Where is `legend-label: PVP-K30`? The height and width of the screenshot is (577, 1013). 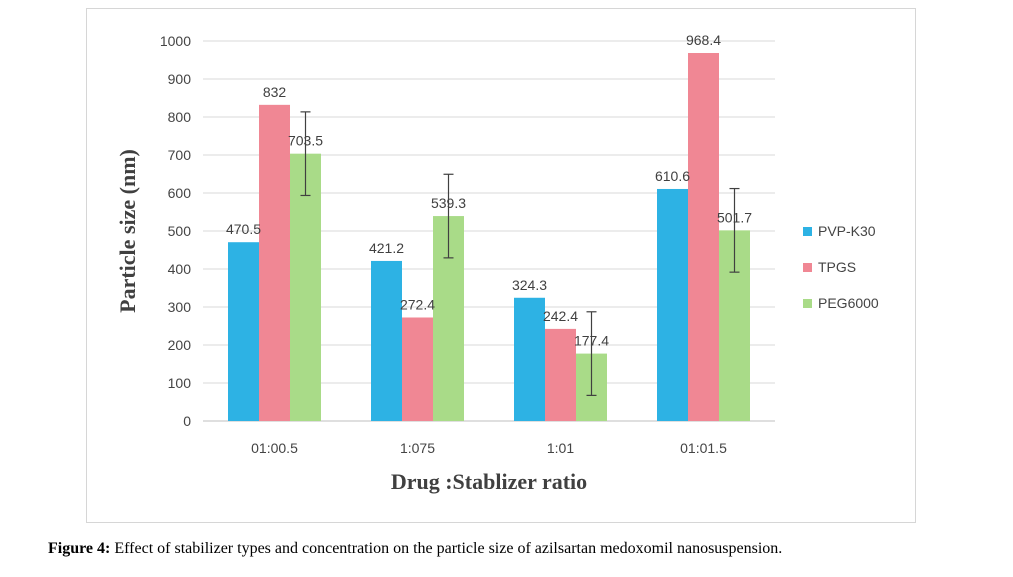
legend-label: PVP-K30 is located at coordinates (847, 231).